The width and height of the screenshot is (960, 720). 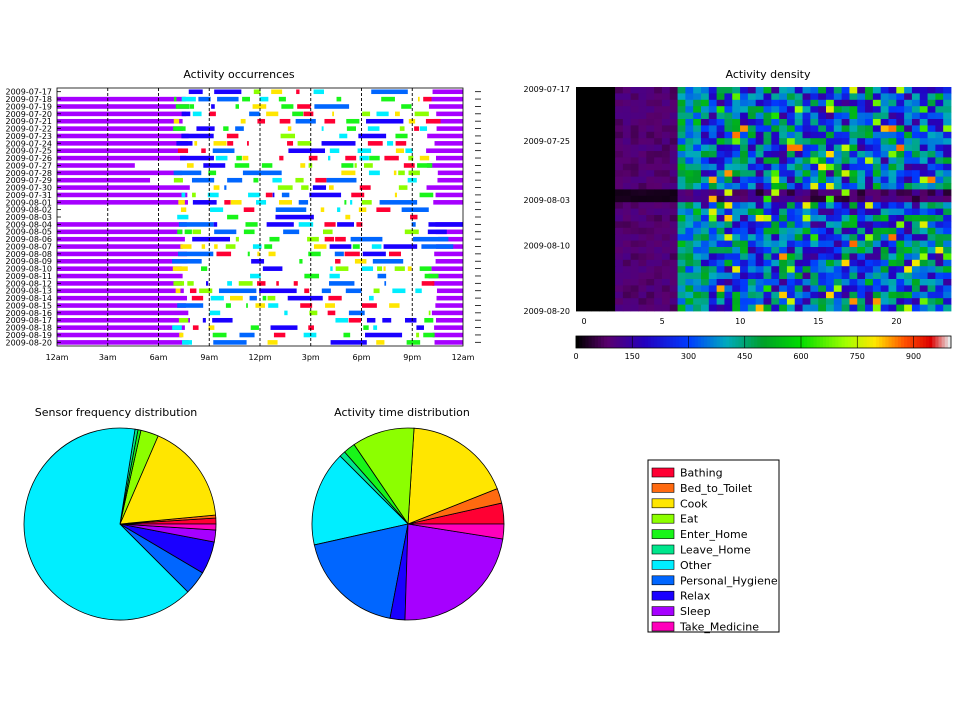 What do you see at coordinates (57, 357) in the screenshot?
I see `occurrence-time-label: 12am` at bounding box center [57, 357].